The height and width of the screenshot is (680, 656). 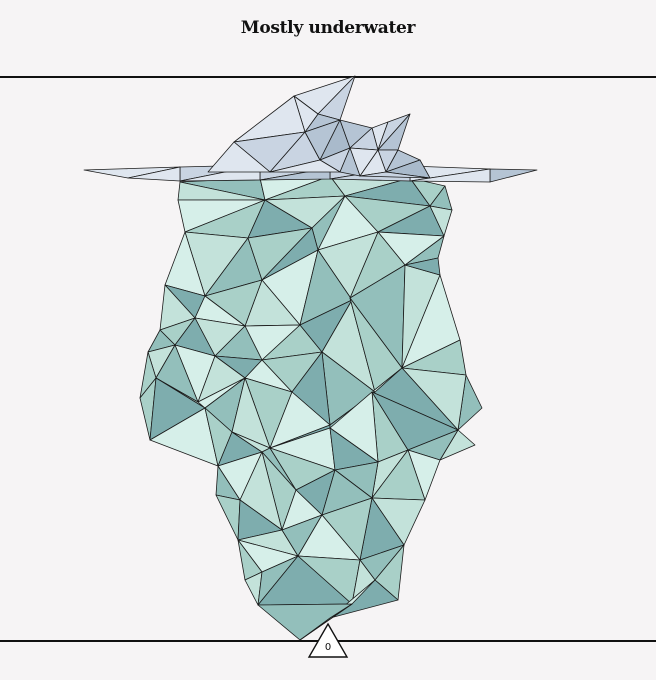 I want to click on depth-marker-label: 0, so click(x=328, y=647).